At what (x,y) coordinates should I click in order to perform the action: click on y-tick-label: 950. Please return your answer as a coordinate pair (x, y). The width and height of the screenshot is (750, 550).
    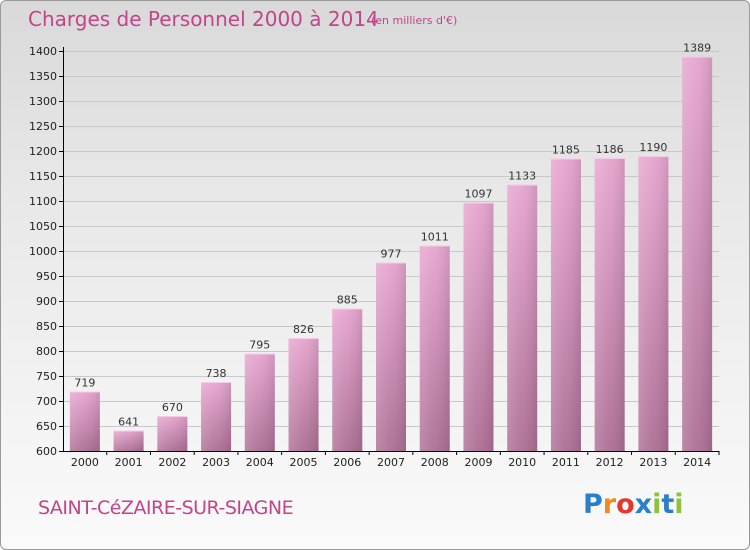
    Looking at the image, I should click on (46, 276).